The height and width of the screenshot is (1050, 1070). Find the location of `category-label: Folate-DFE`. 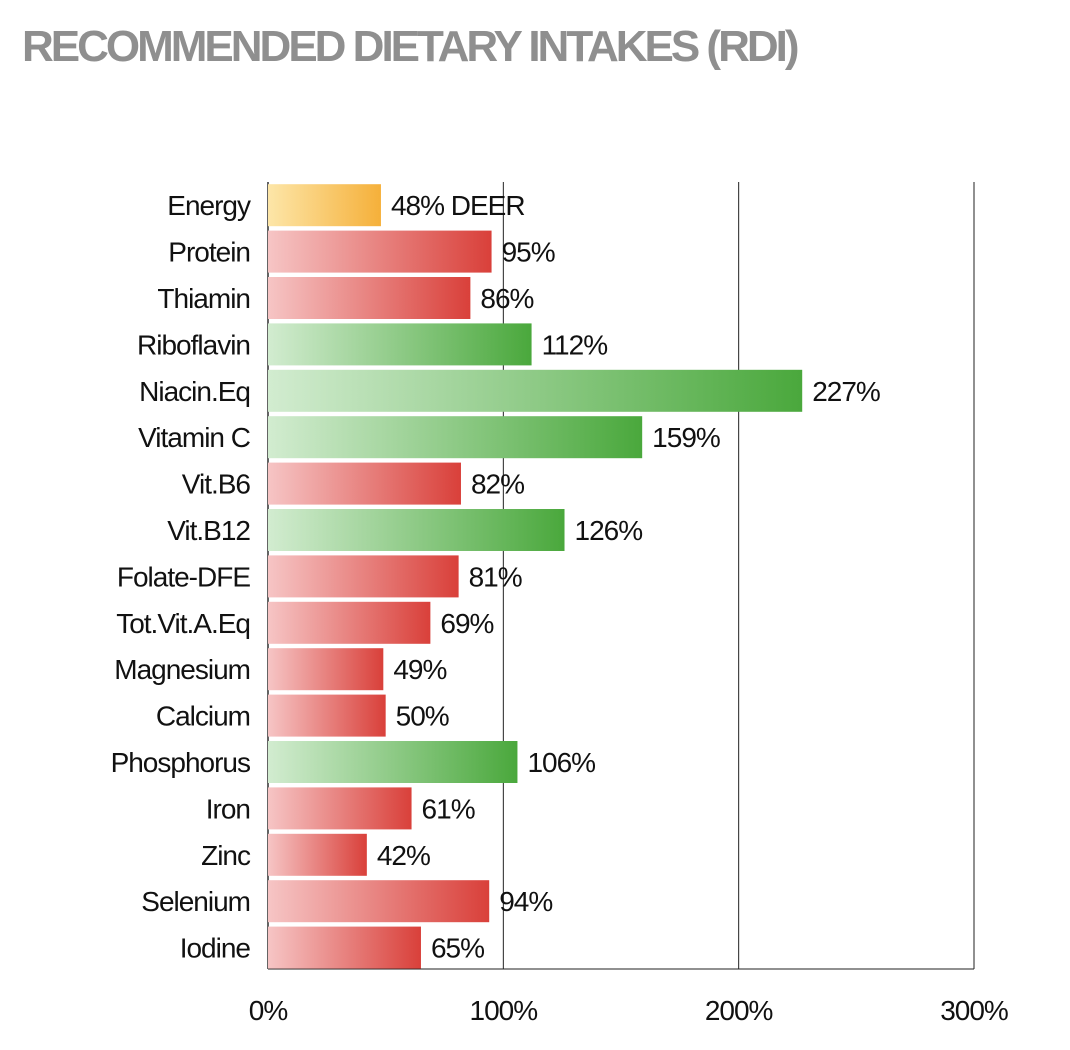

category-label: Folate-DFE is located at coordinates (183, 576).